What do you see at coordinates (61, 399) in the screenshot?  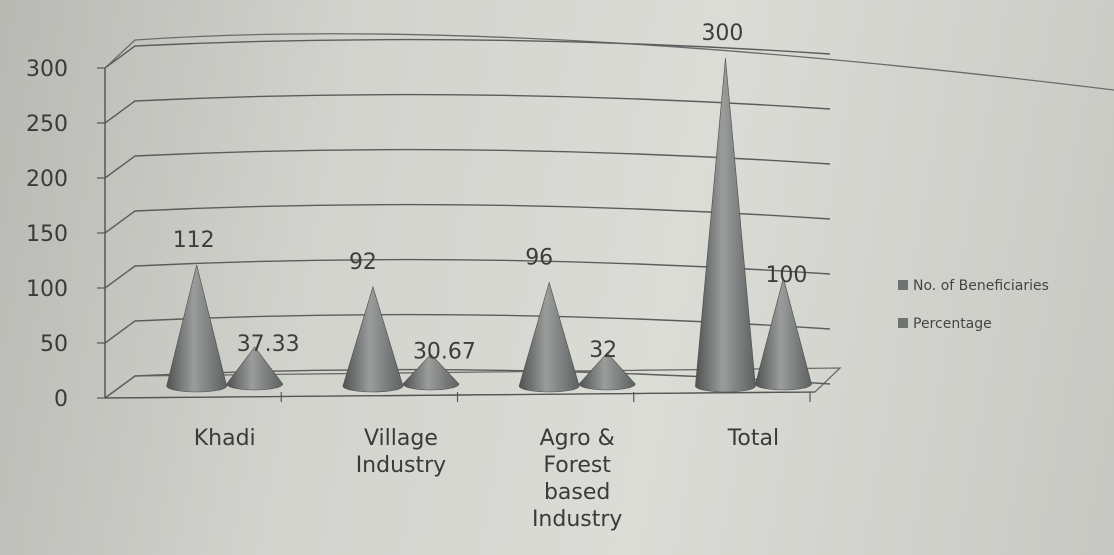 I see `y-tick-label: 0` at bounding box center [61, 399].